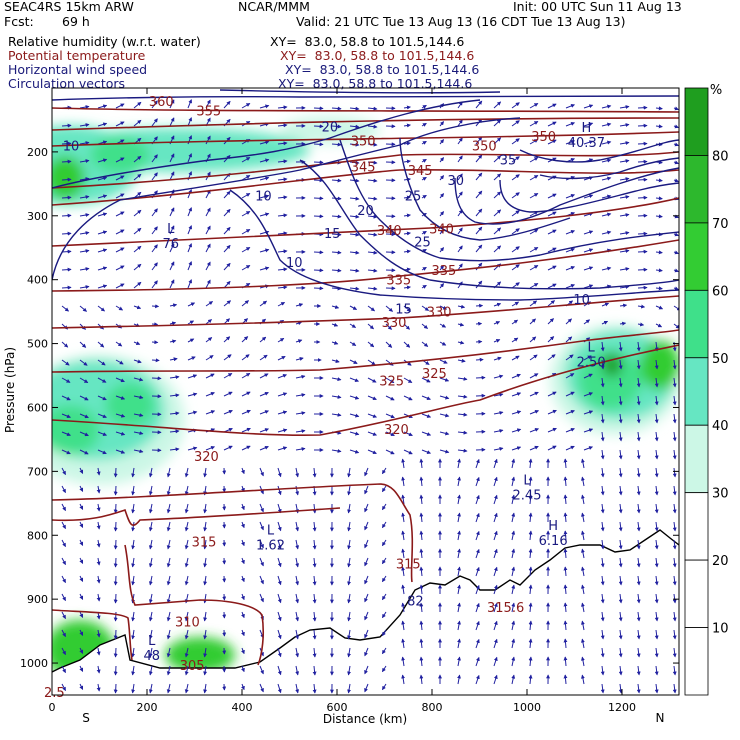 The image size is (740, 740). I want to click on colorbar-label: 30, so click(720, 494).